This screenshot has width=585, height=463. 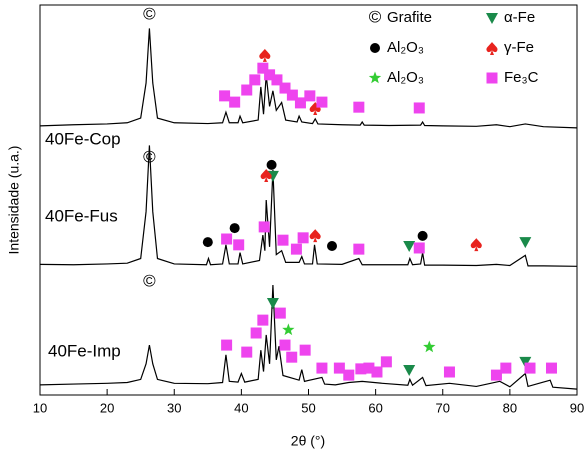 I want to click on sample-label: 40Fe-Cop, so click(x=83, y=138).